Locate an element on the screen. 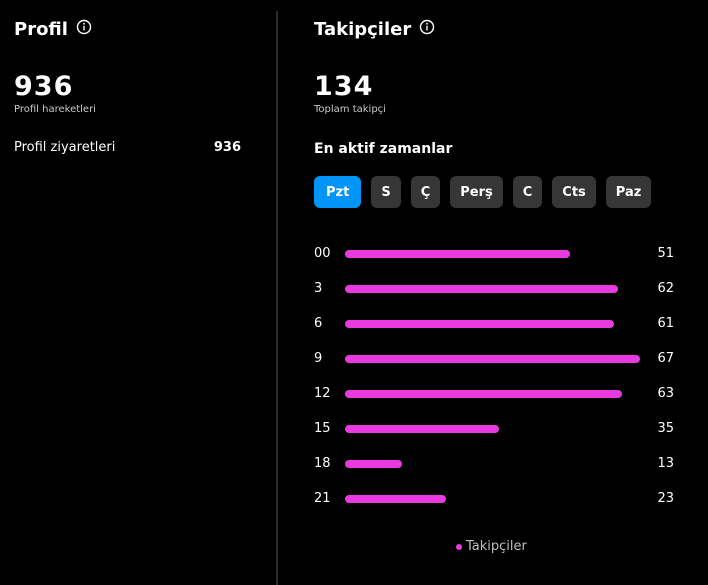 This screenshot has height=585, width=708. hour-label: 3 is located at coordinates (318, 288).